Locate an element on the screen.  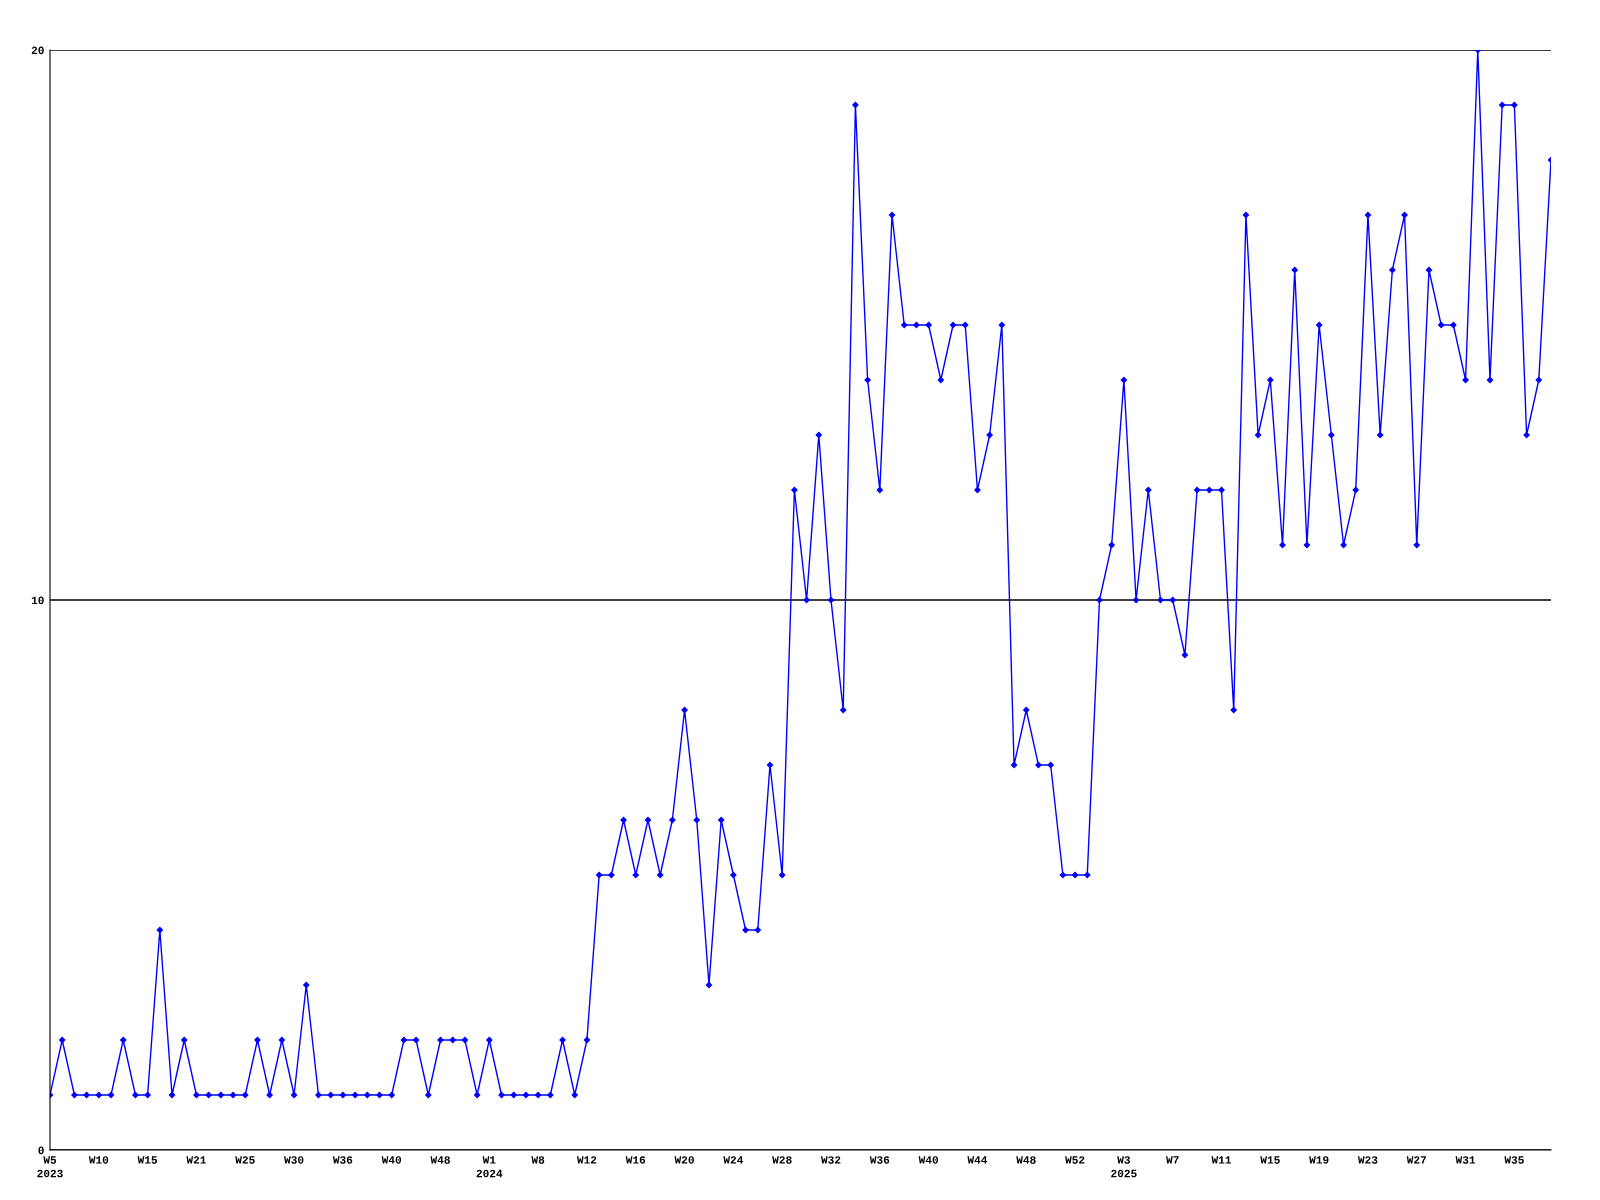
x-tick-label: W21 is located at coordinates (196, 1160).